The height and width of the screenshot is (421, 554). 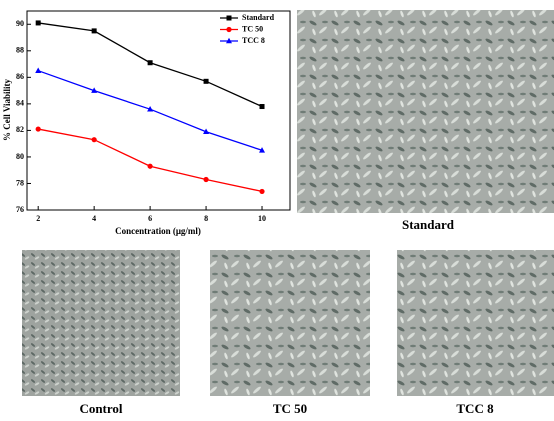 I want to click on y-tick-label: 80, so click(x=20, y=156).